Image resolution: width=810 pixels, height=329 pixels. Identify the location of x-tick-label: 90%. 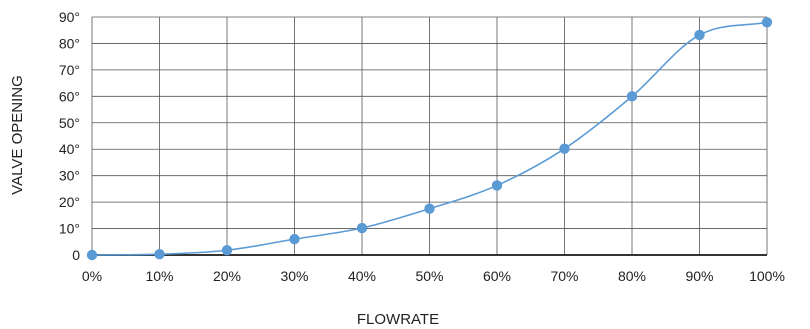
(699, 276).